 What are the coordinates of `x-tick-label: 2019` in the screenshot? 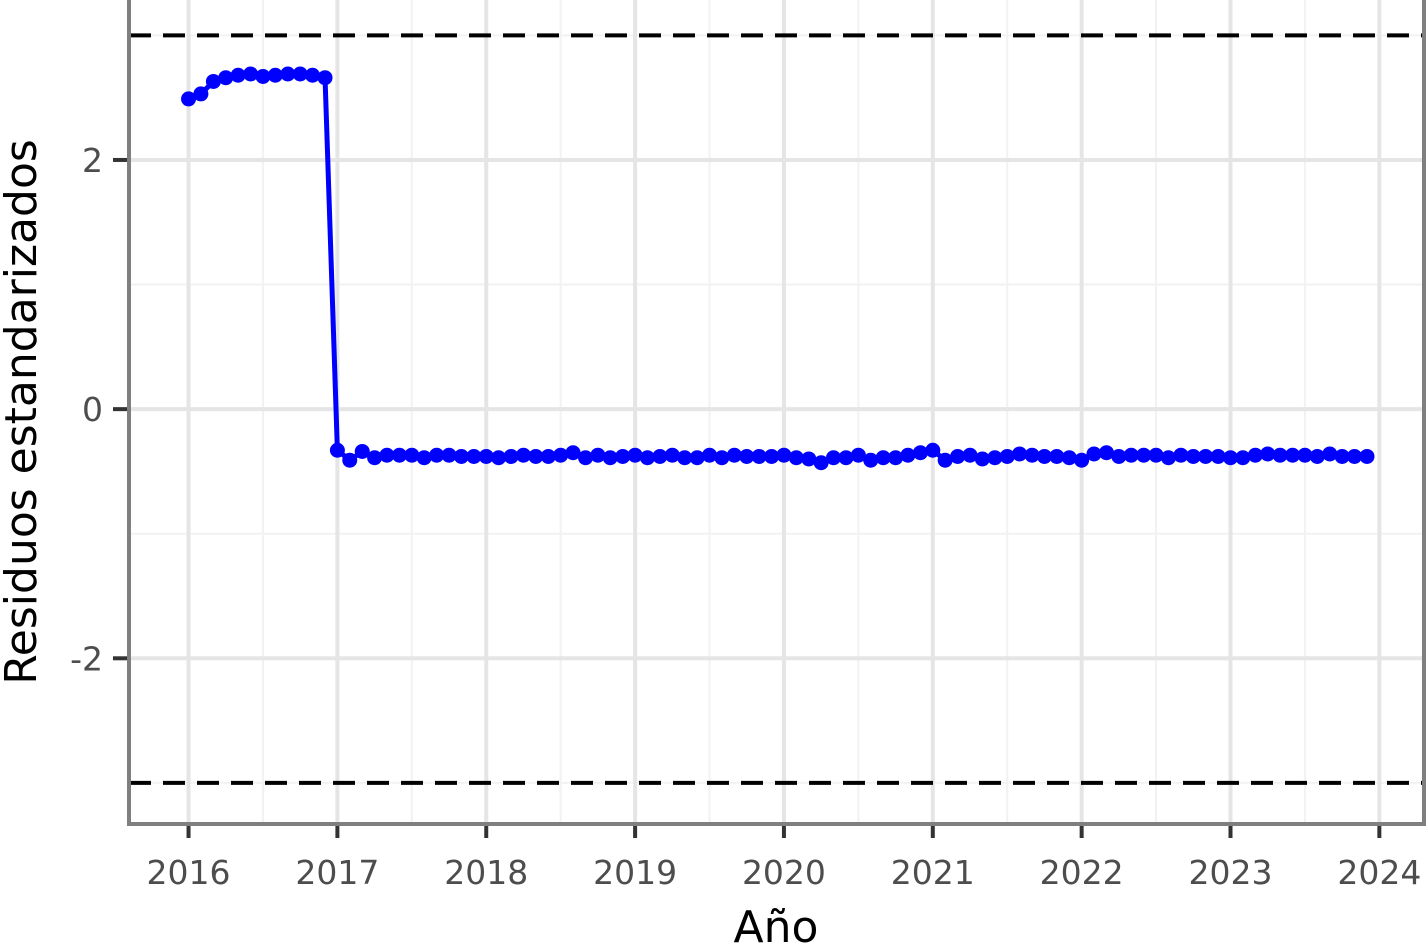 It's located at (635, 872).